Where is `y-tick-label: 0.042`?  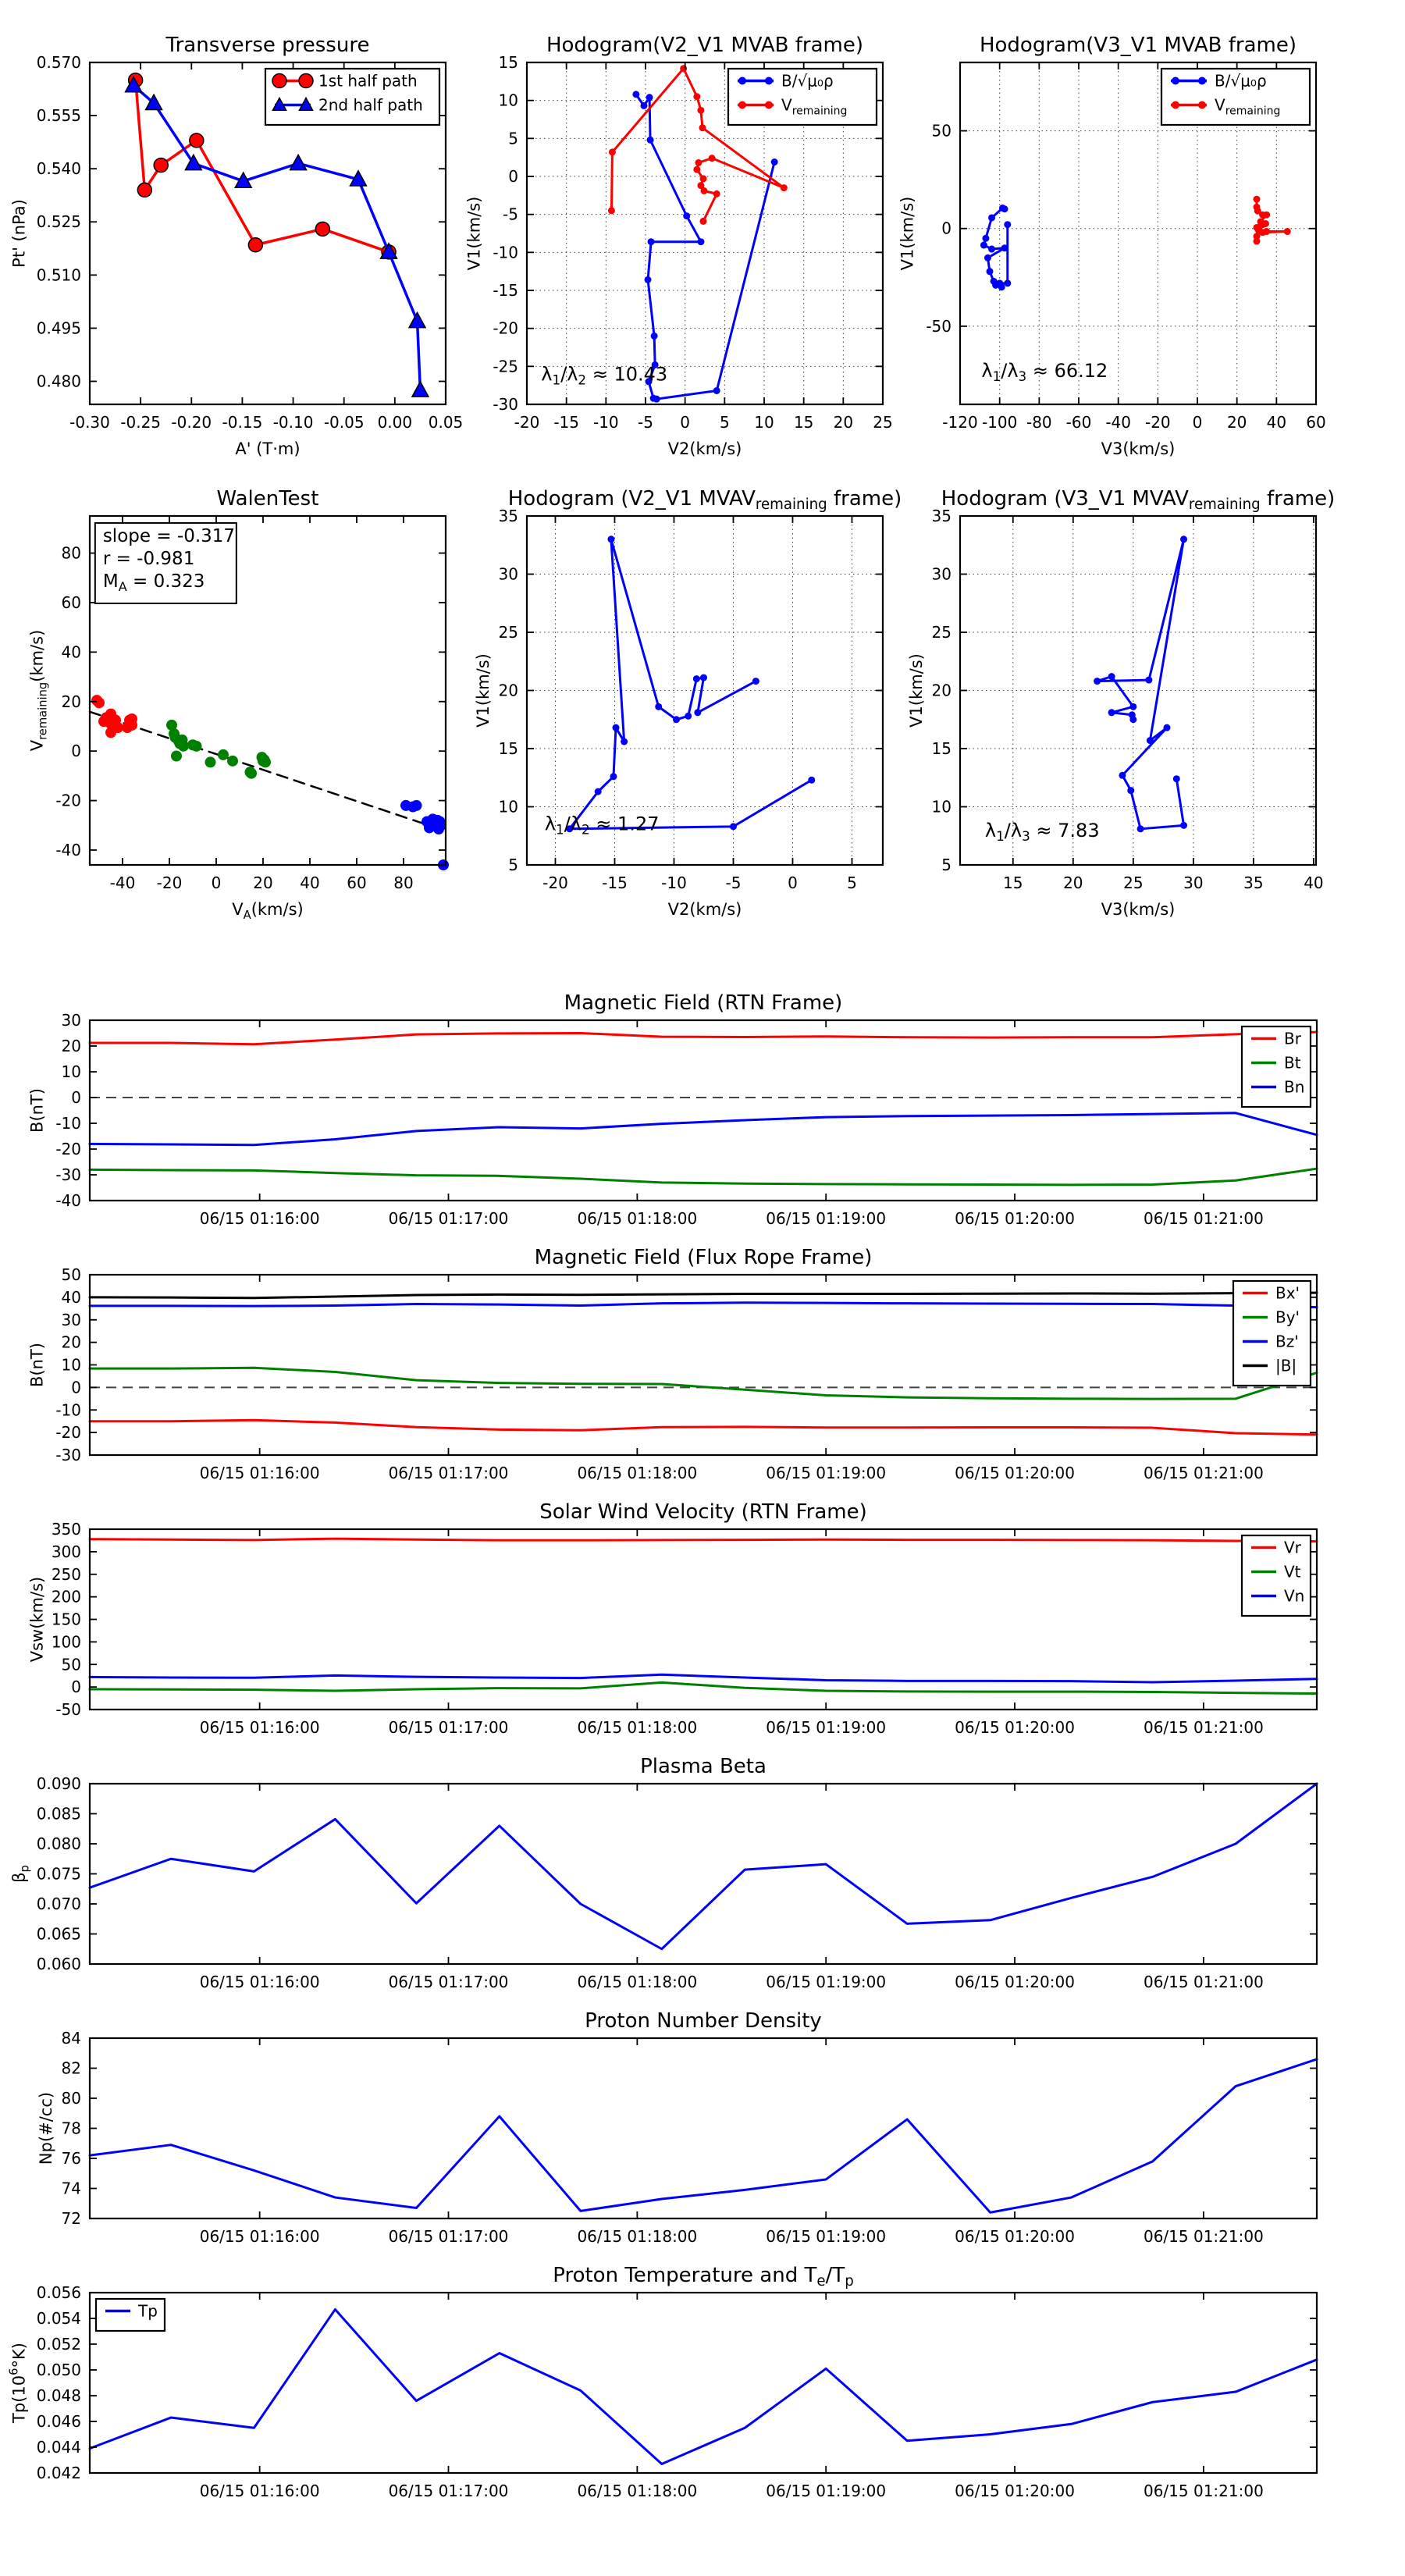 y-tick-label: 0.042 is located at coordinates (59, 2473).